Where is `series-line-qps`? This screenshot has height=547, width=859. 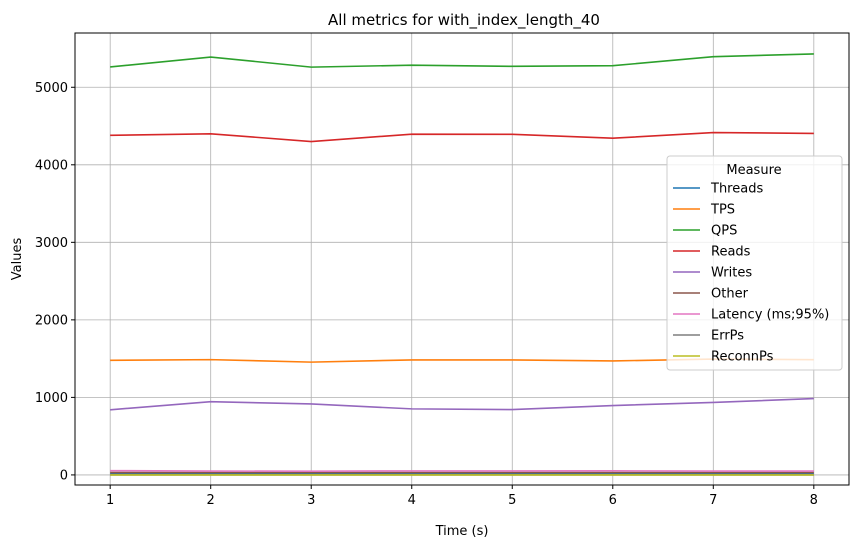 series-line-qps is located at coordinates (462, 60).